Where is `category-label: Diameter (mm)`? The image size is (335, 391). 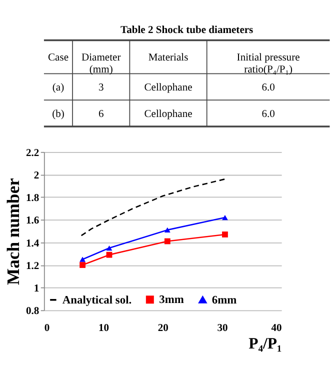 category-label: Diameter (mm) is located at coordinates (101, 64).